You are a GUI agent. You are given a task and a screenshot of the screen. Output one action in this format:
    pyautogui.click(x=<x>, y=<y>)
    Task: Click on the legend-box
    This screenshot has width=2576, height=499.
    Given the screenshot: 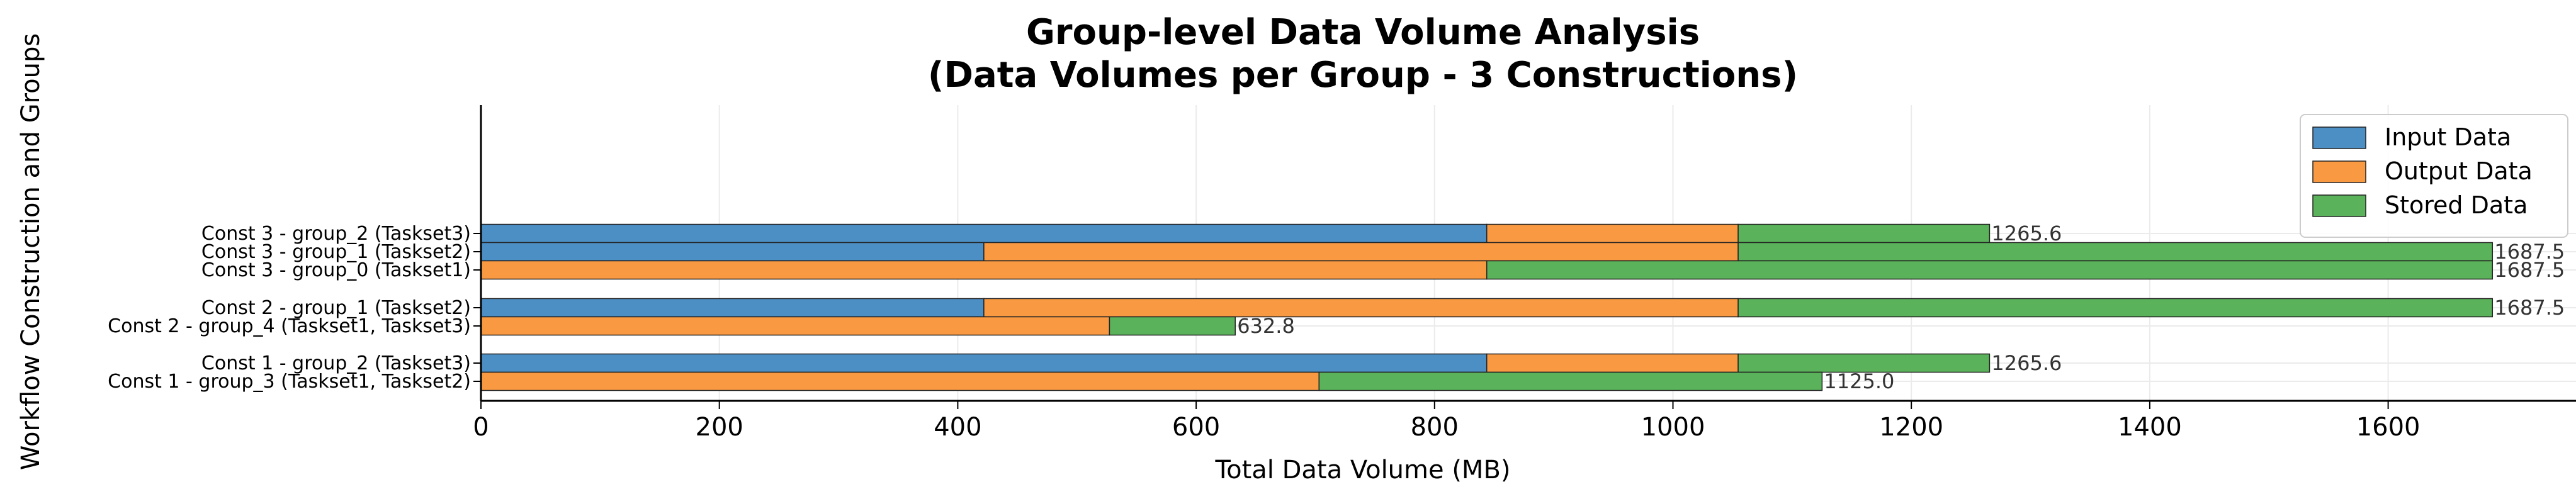 What is the action you would take?
    pyautogui.click(x=2434, y=176)
    